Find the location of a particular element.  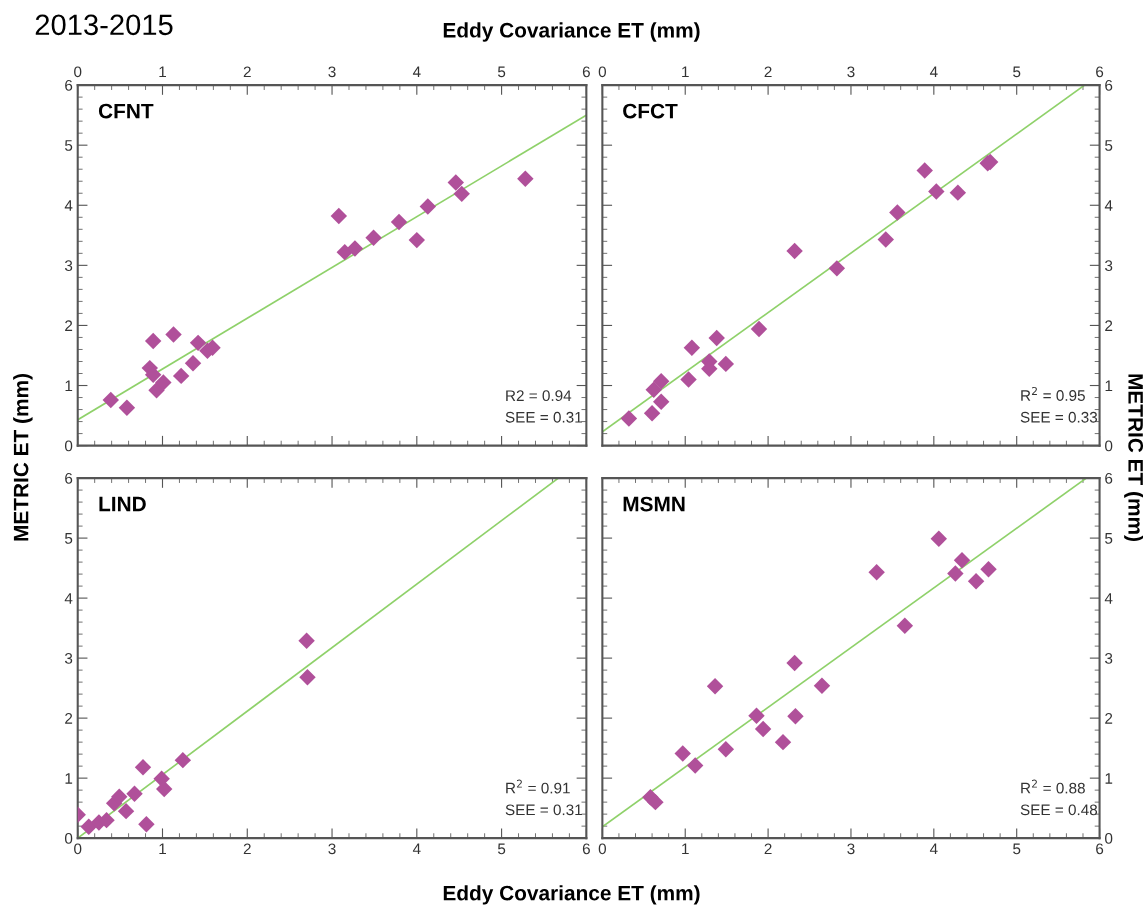

text: CFNT is located at coordinates (126, 111).